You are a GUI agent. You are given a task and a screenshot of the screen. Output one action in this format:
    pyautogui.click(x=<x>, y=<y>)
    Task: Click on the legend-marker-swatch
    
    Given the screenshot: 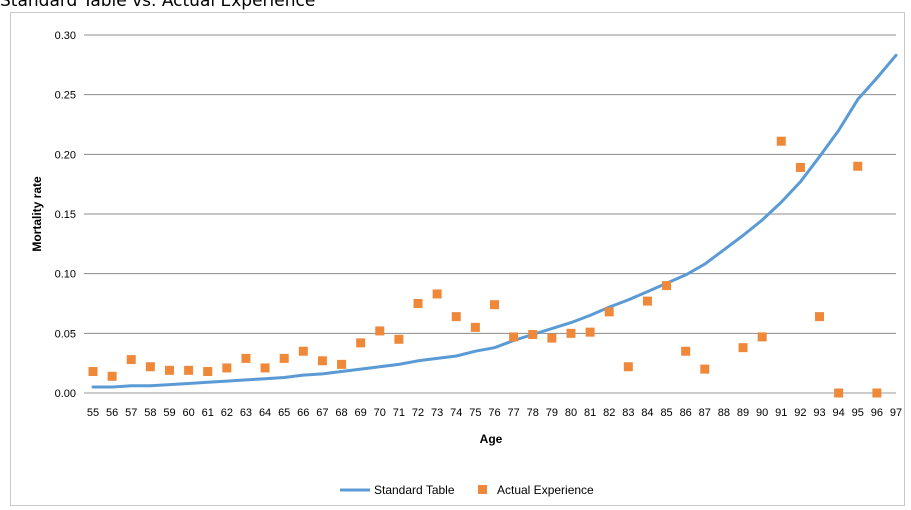 What is the action you would take?
    pyautogui.click(x=482, y=489)
    